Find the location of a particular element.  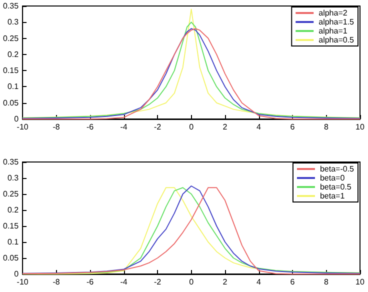

legend-label: alpha=0.5 is located at coordinates (336, 40).